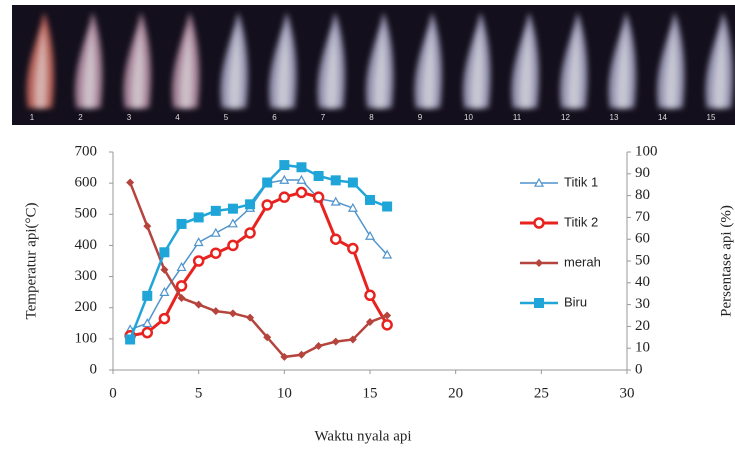 The width and height of the screenshot is (735, 452). What do you see at coordinates (642, 217) in the screenshot?
I see `y2-tick-label: 70` at bounding box center [642, 217].